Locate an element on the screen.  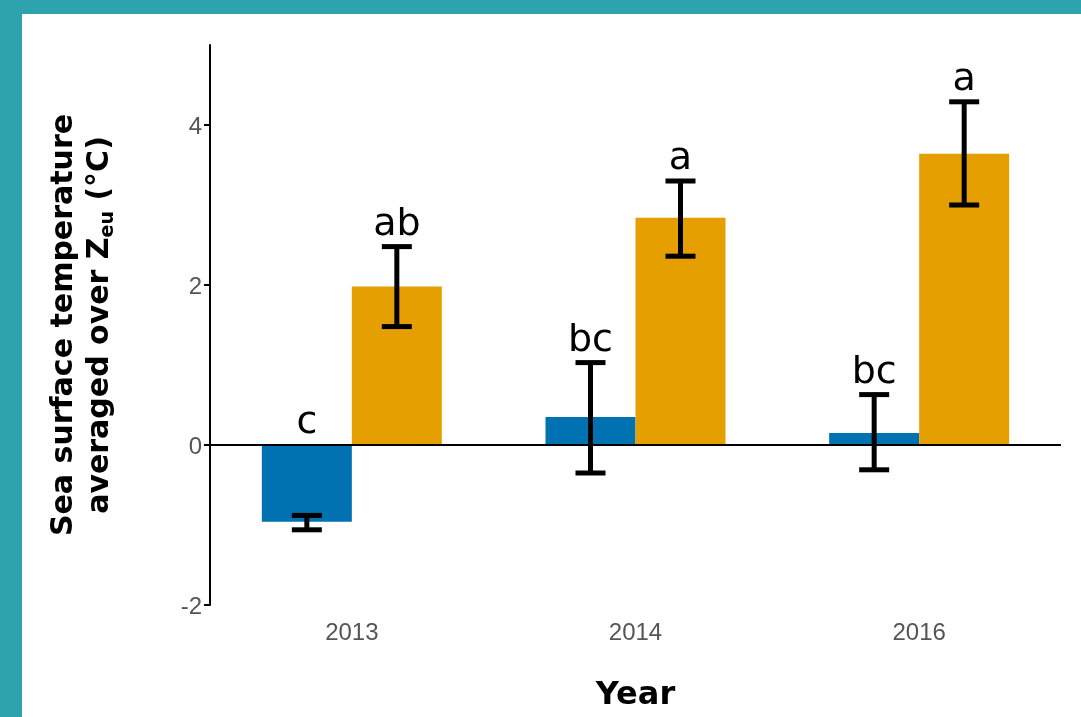
x-axis-title: Year is located at coordinates (635, 693).